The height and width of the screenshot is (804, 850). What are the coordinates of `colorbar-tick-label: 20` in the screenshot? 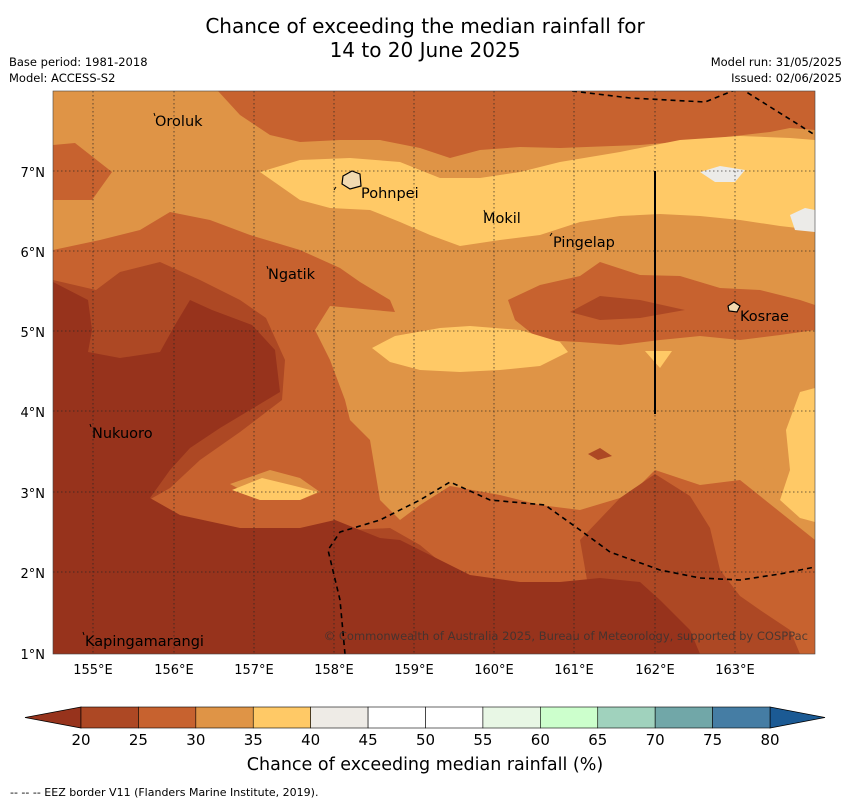 It's located at (80, 740).